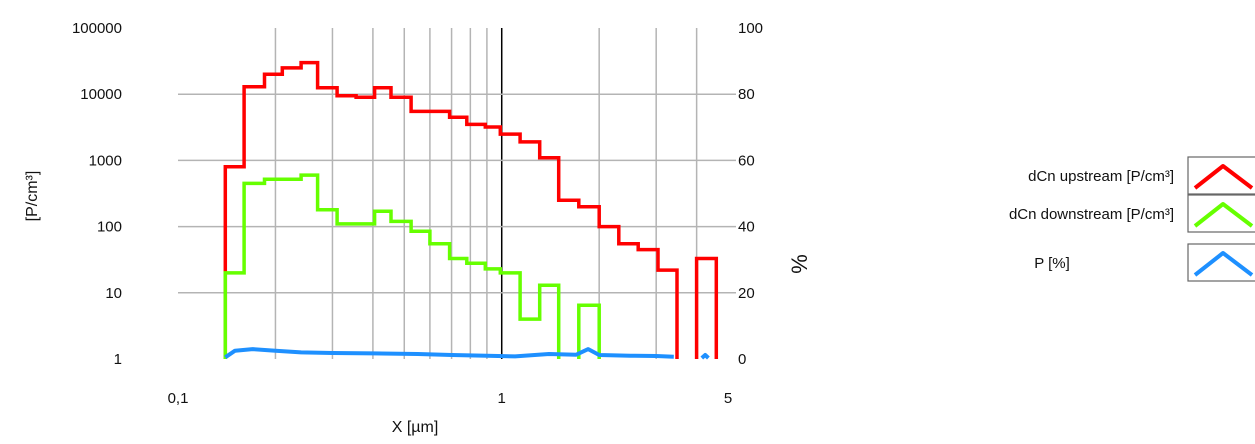 The width and height of the screenshot is (1255, 444). Describe the element at coordinates (178, 398) in the screenshot. I see `x-tick-label: 0,1` at that location.